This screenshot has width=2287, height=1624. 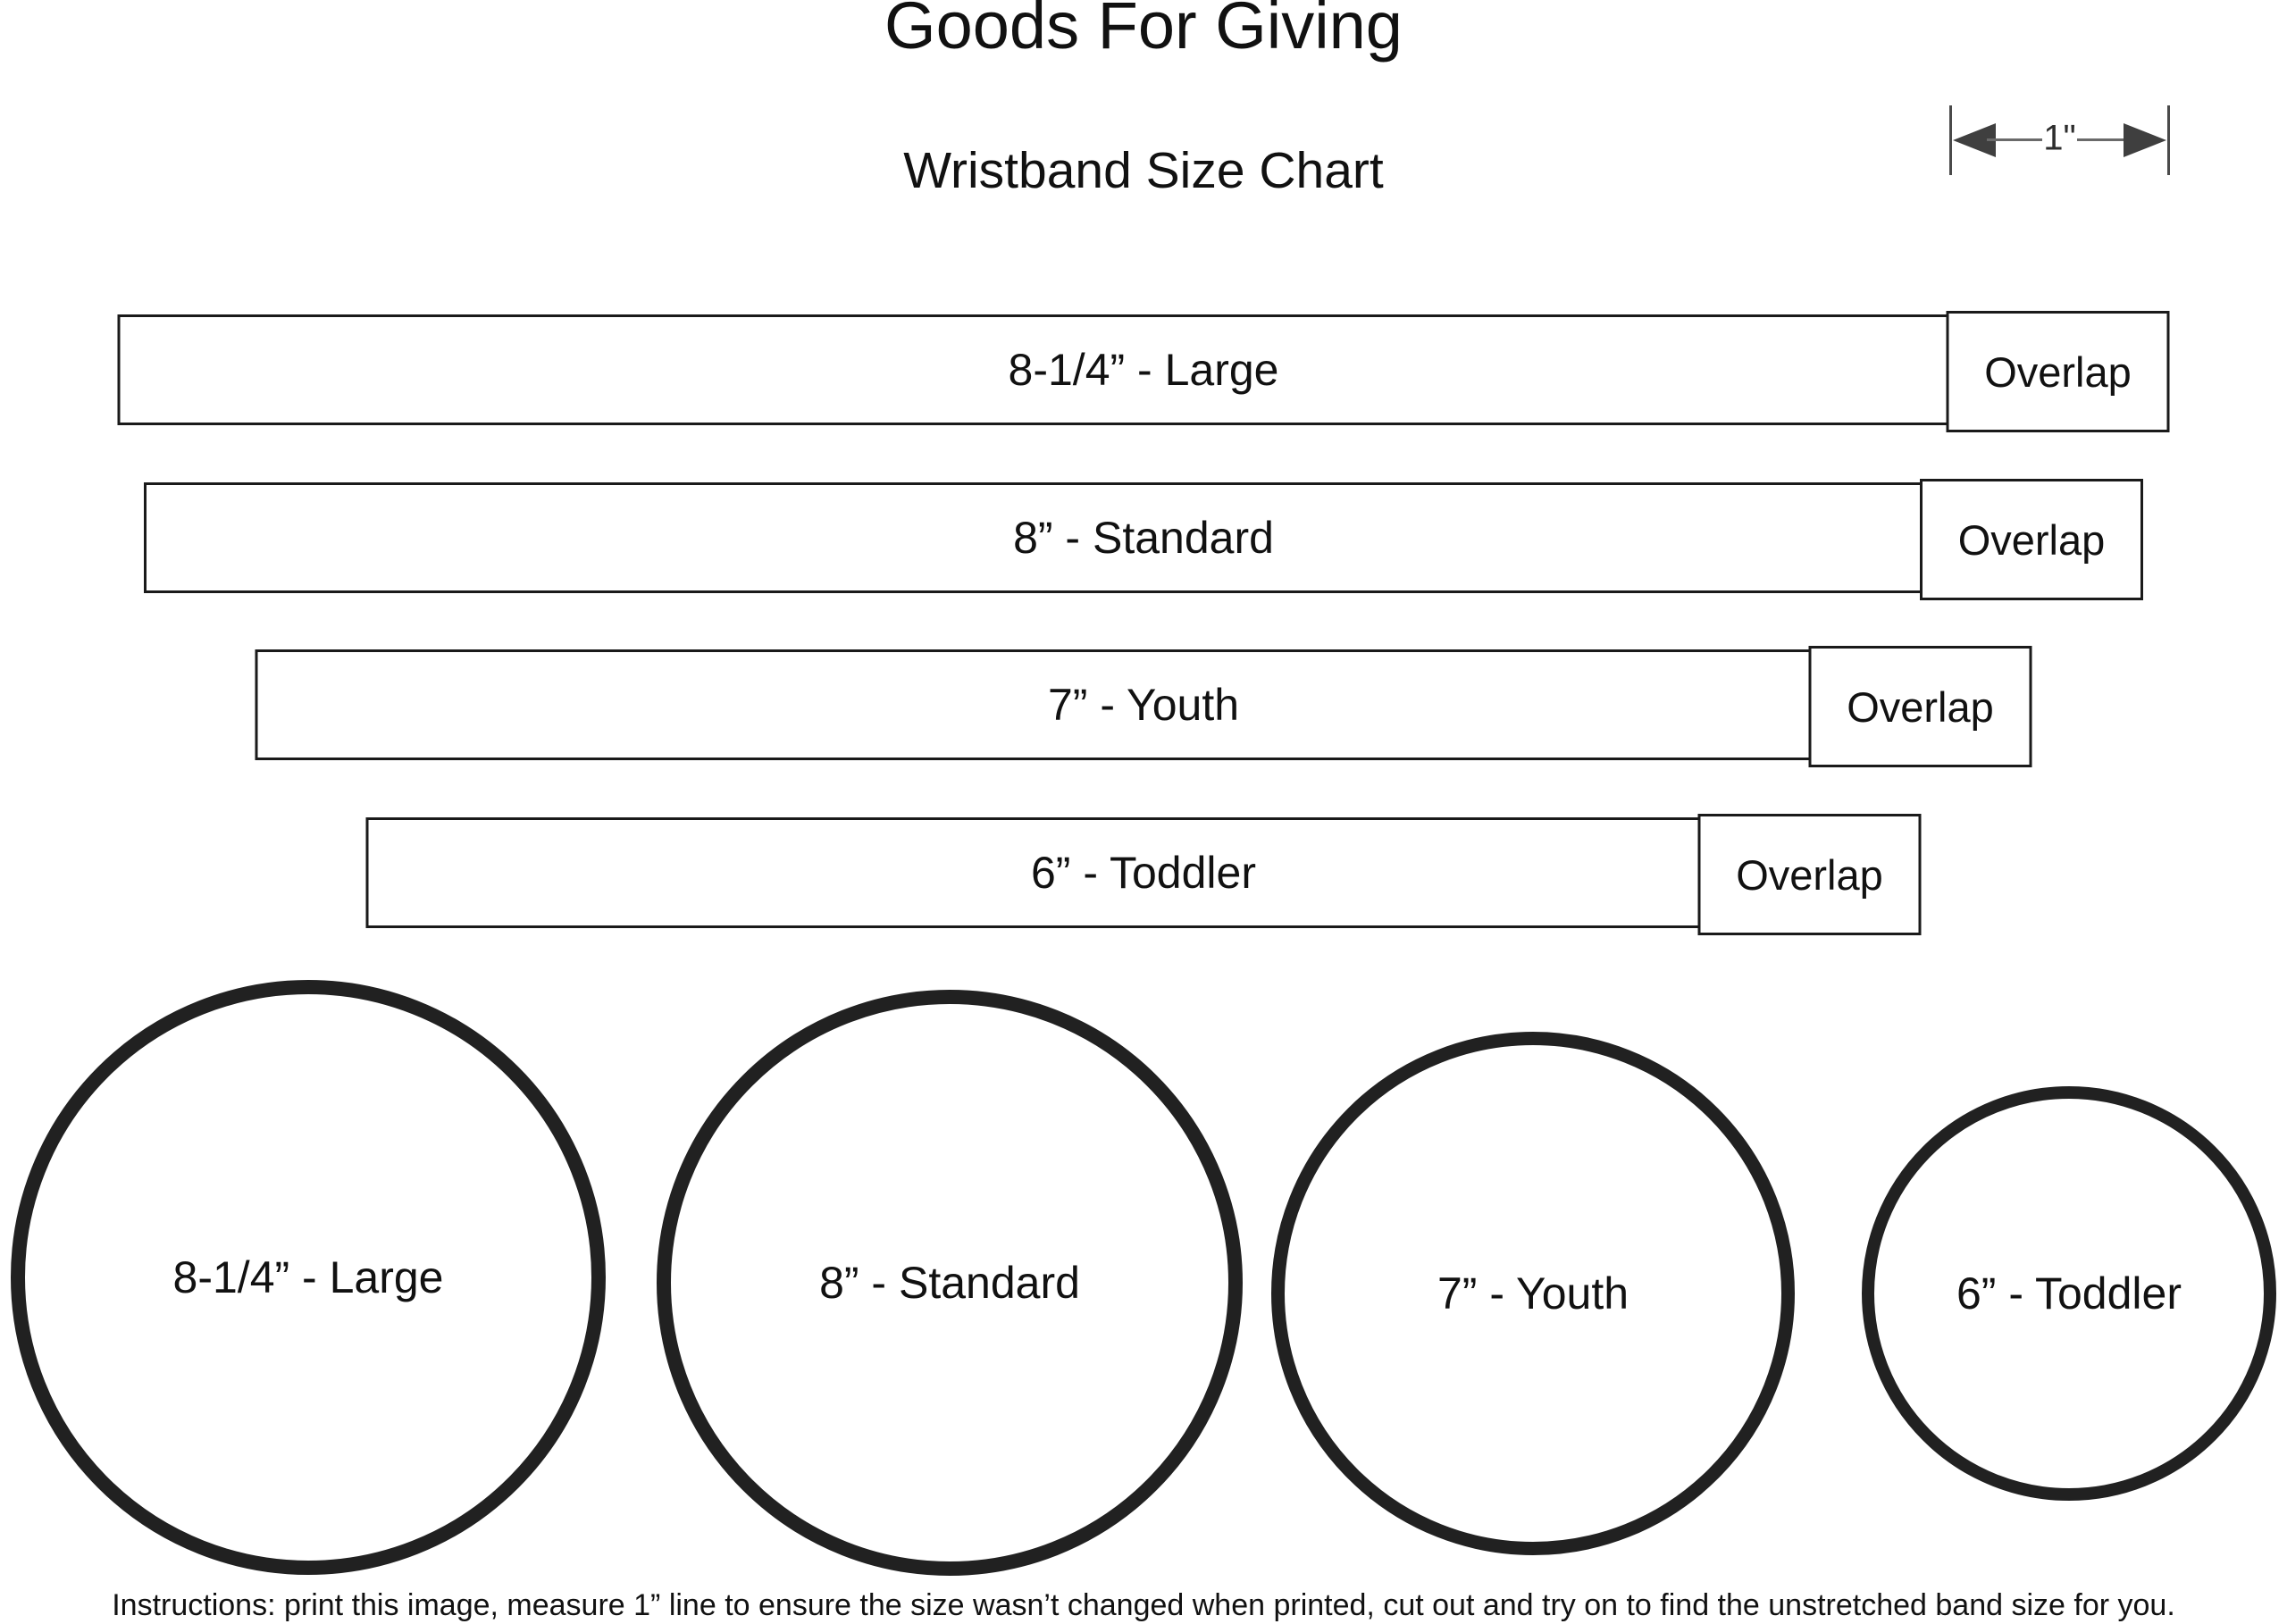 I want to click on circle-label: 8-1/4” - Large, so click(x=308, y=1277).